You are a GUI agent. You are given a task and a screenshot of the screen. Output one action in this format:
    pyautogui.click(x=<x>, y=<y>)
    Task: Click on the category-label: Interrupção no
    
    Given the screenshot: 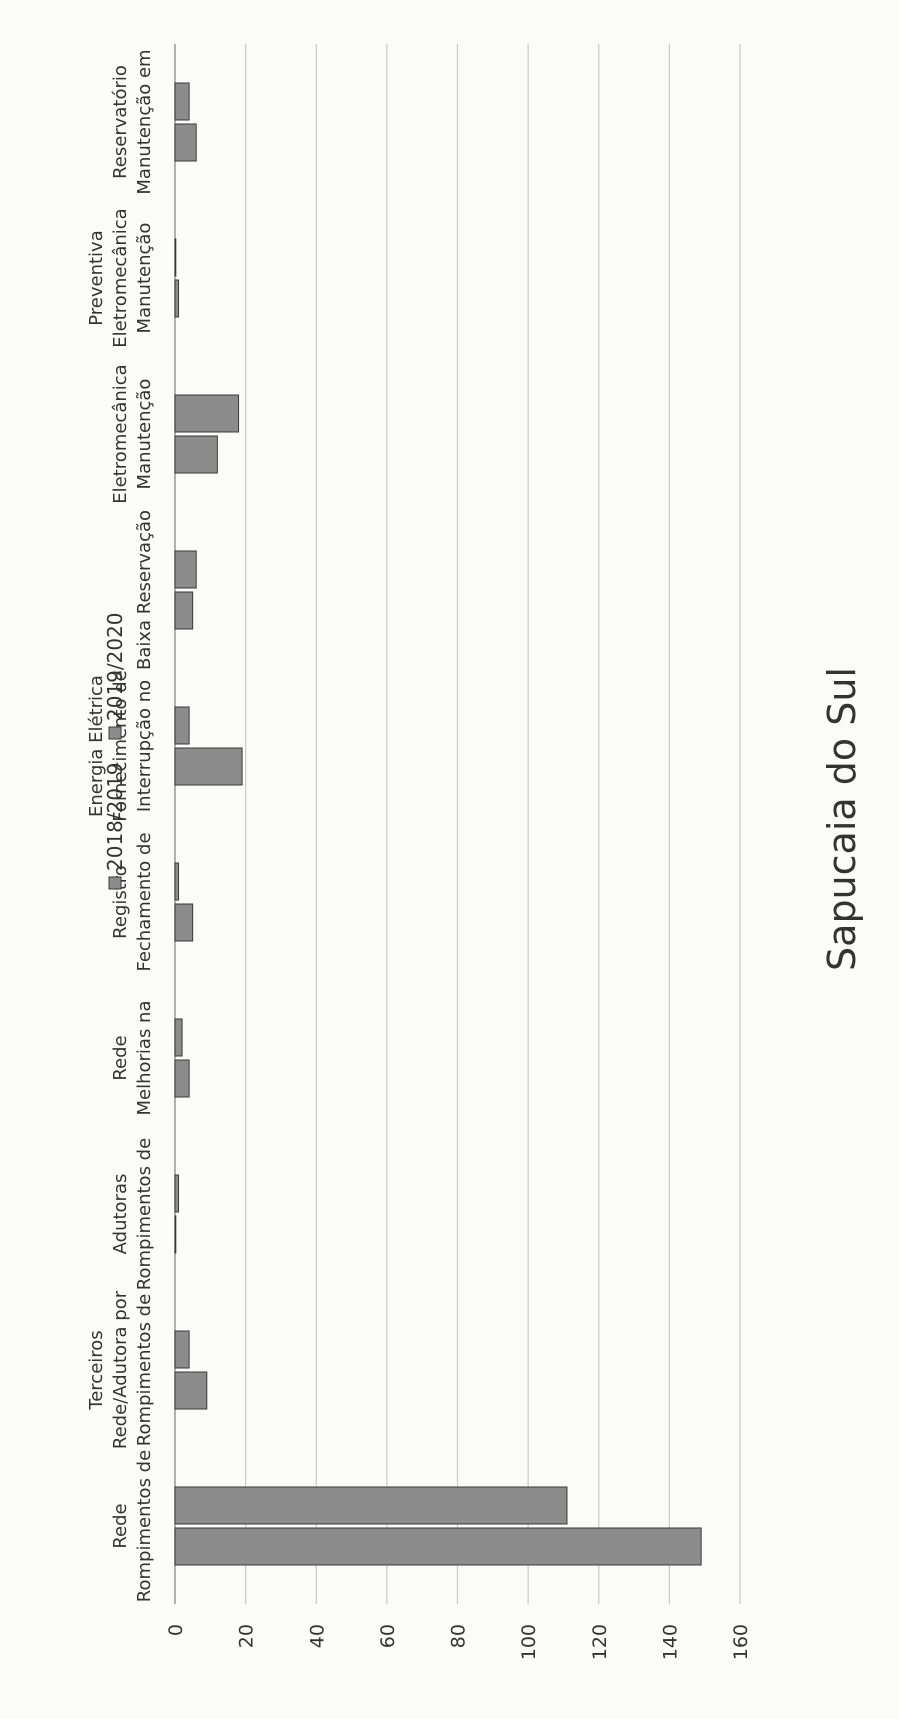 What is the action you would take?
    pyautogui.click(x=144, y=746)
    